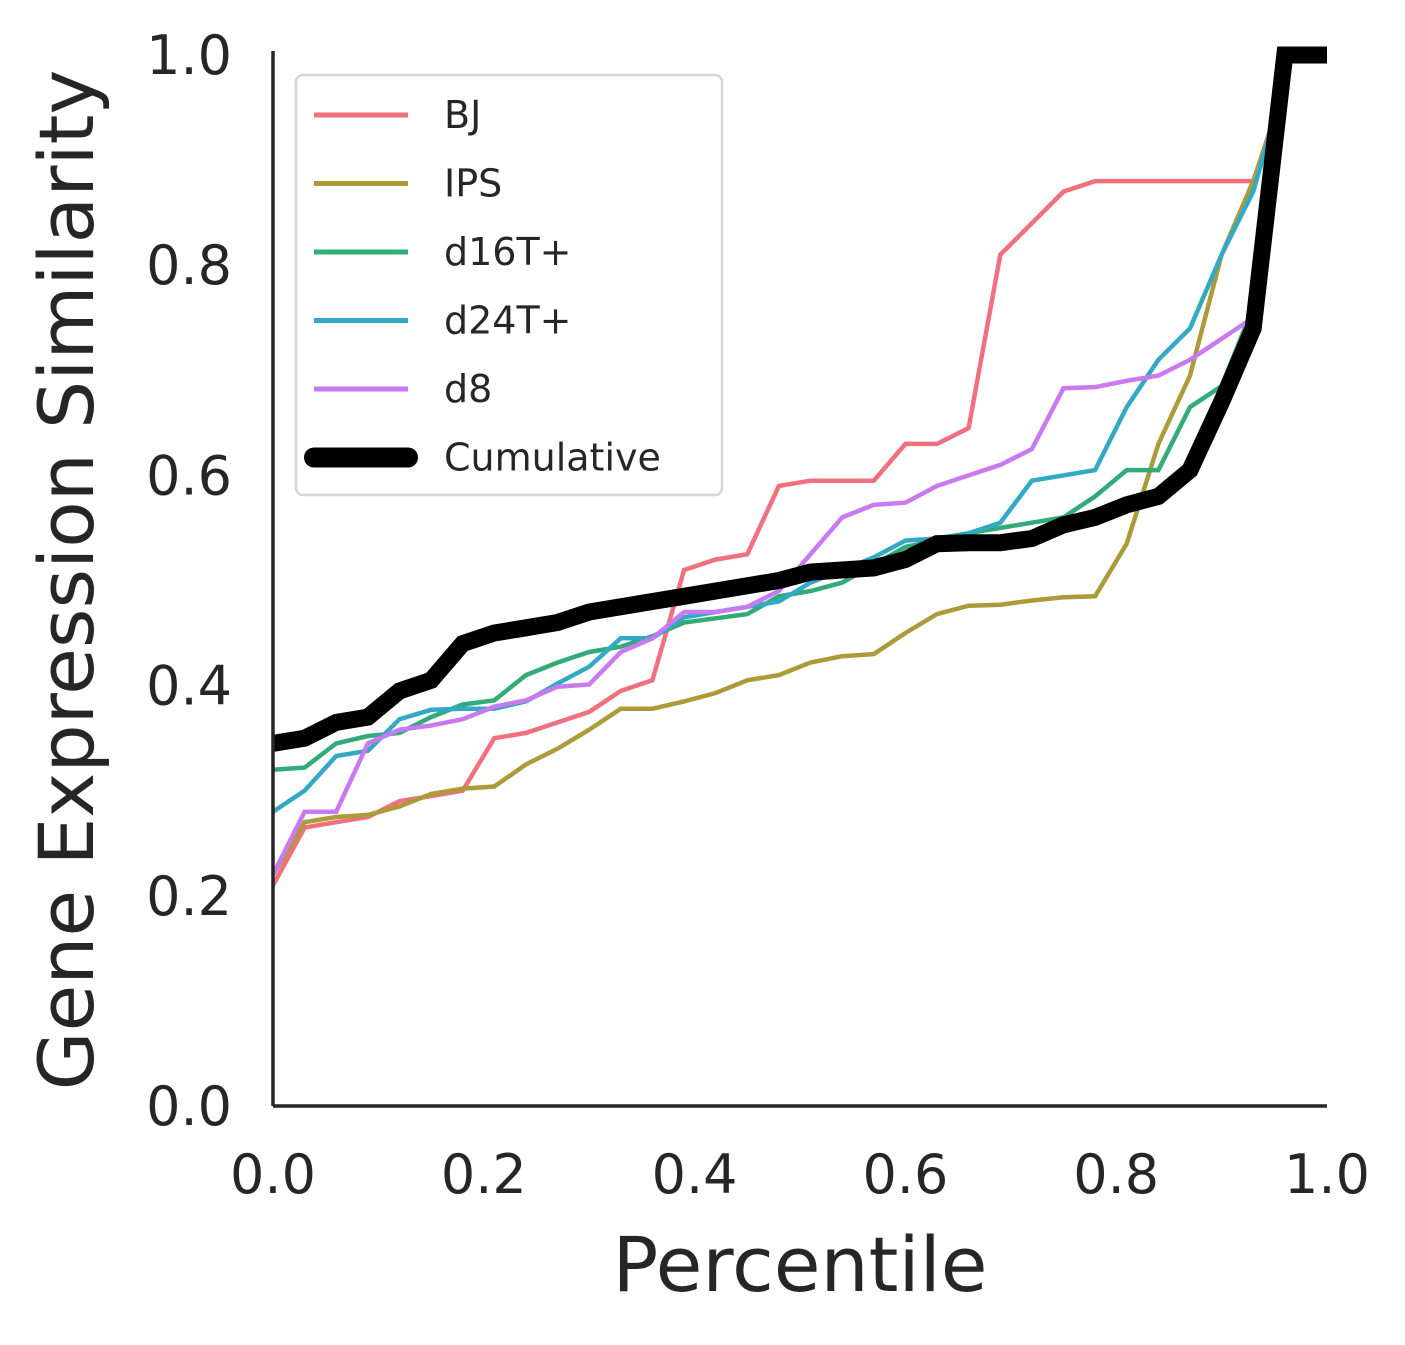  I want to click on y-tick-label: 0.0, so click(189, 1106).